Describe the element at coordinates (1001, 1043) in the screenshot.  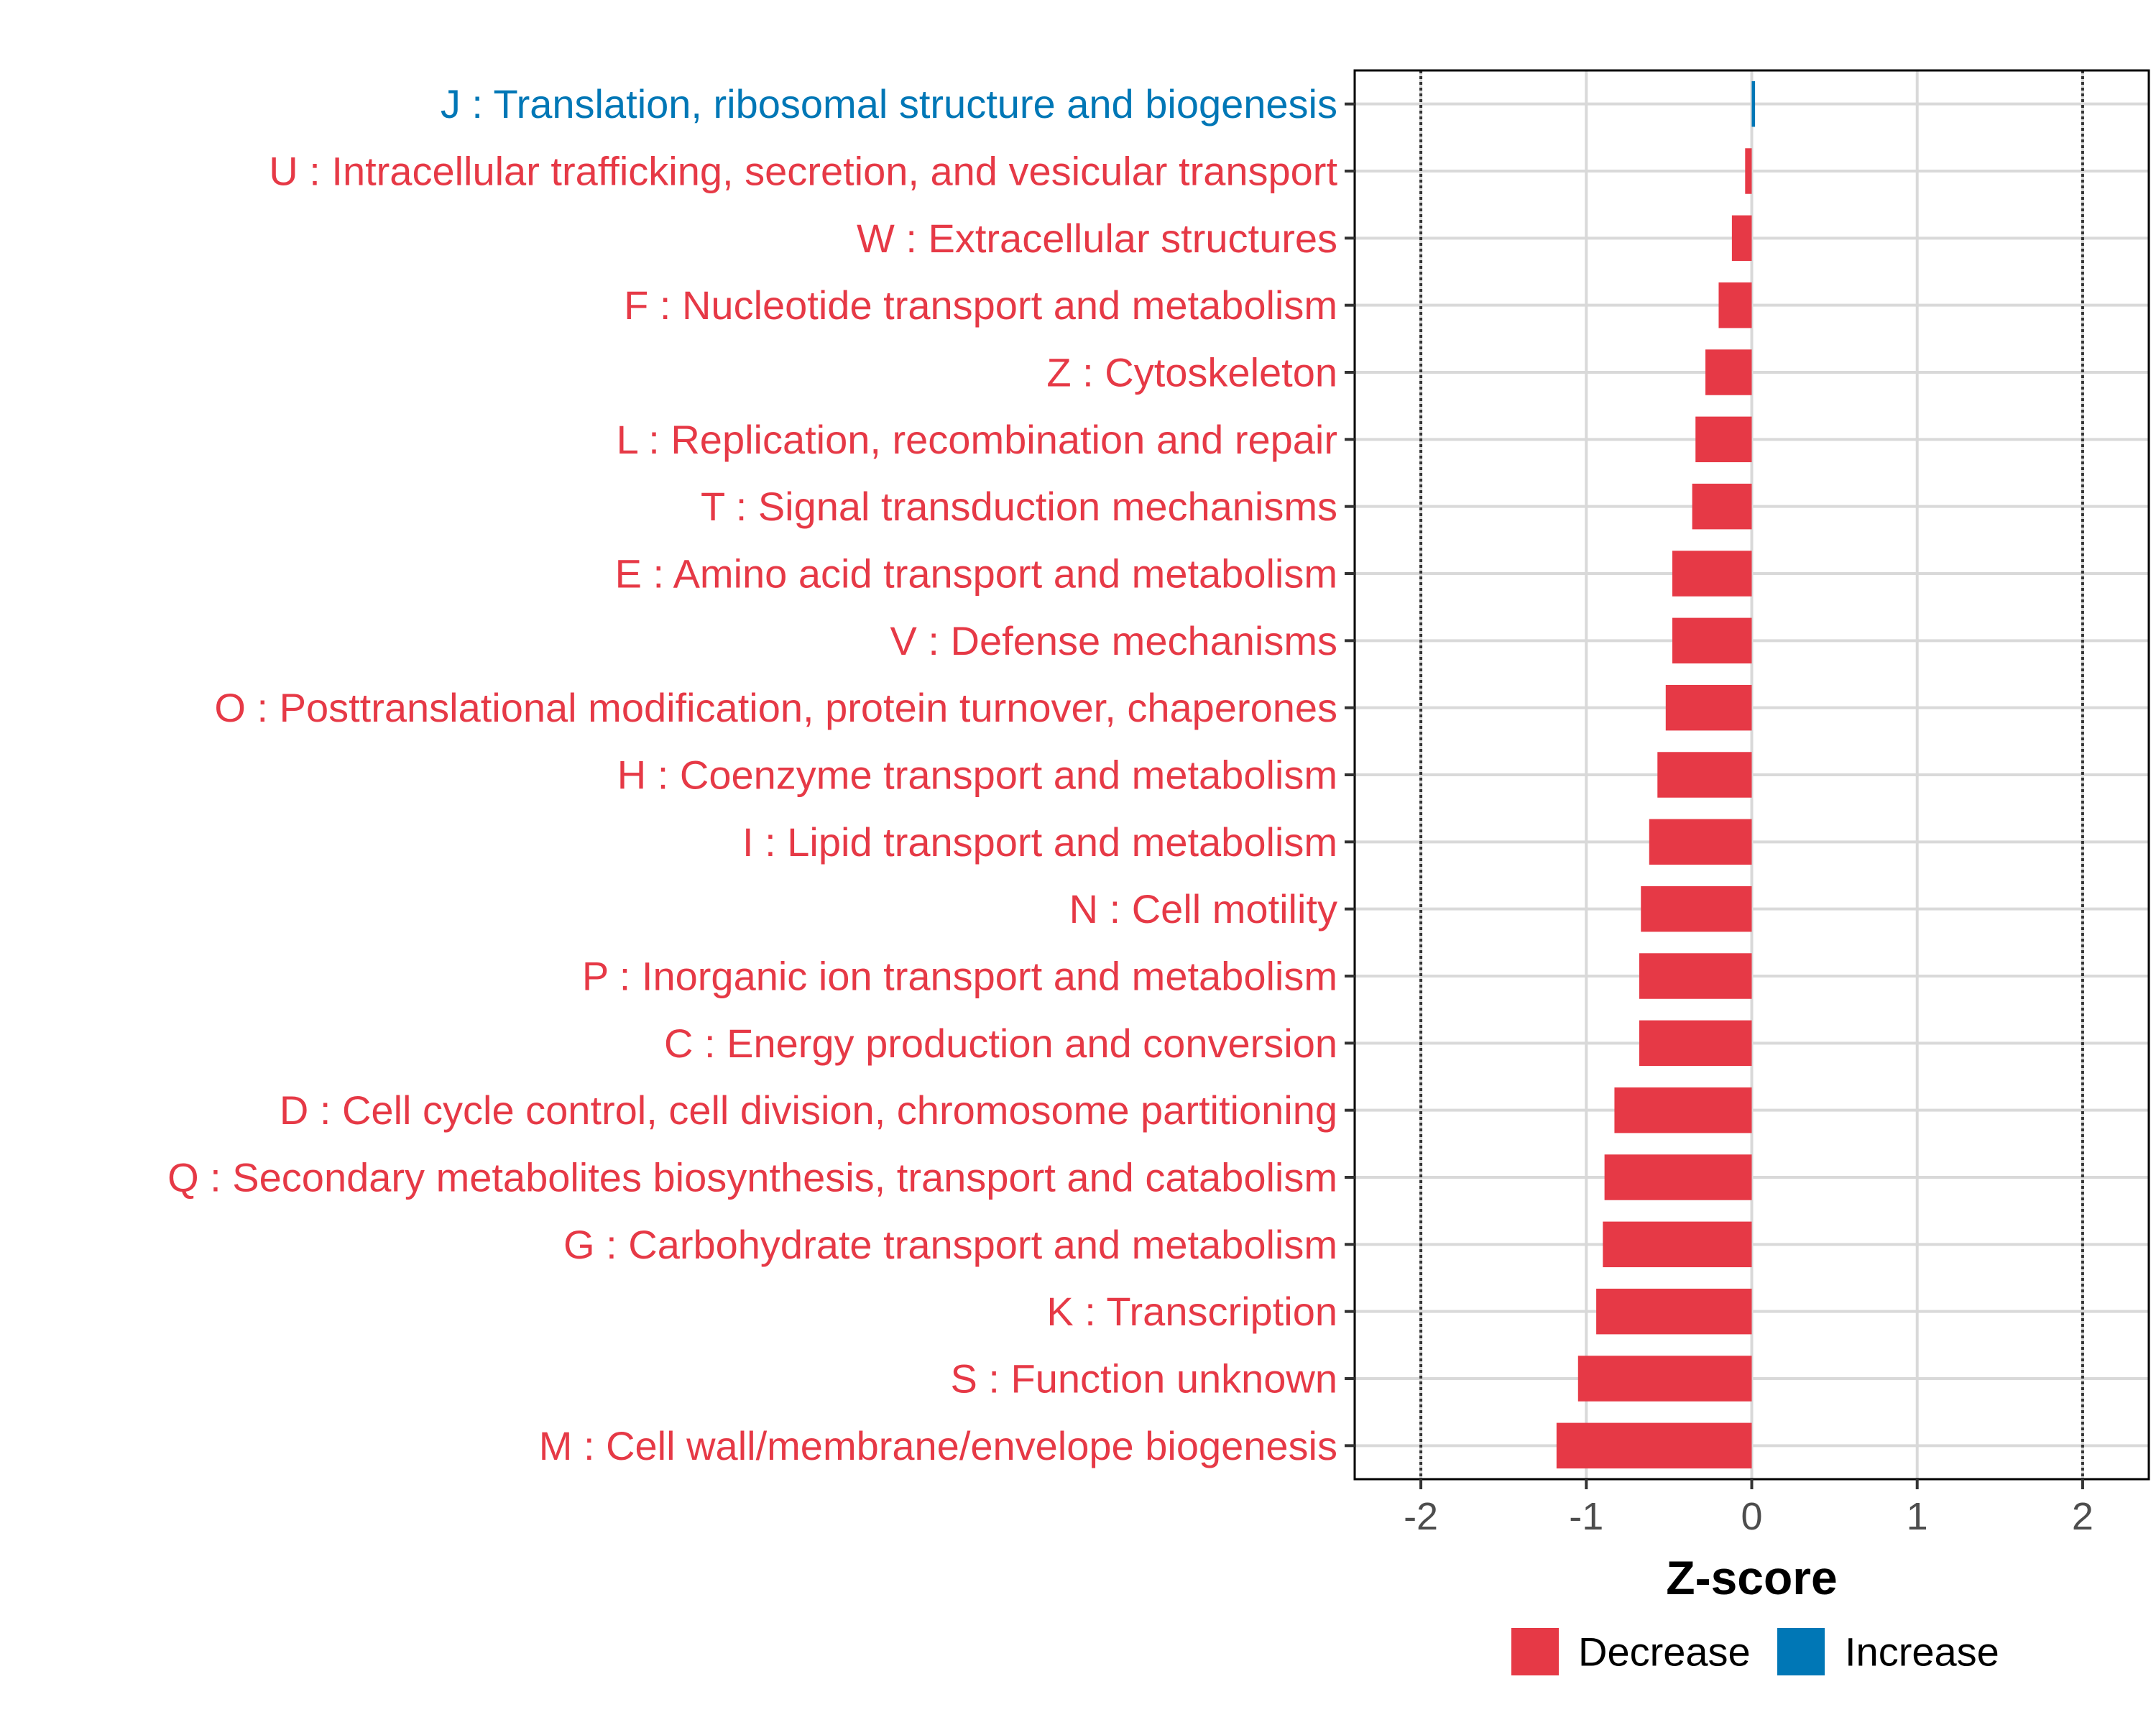
I see `y-tick-label: C : Energy production and conversion` at that location.